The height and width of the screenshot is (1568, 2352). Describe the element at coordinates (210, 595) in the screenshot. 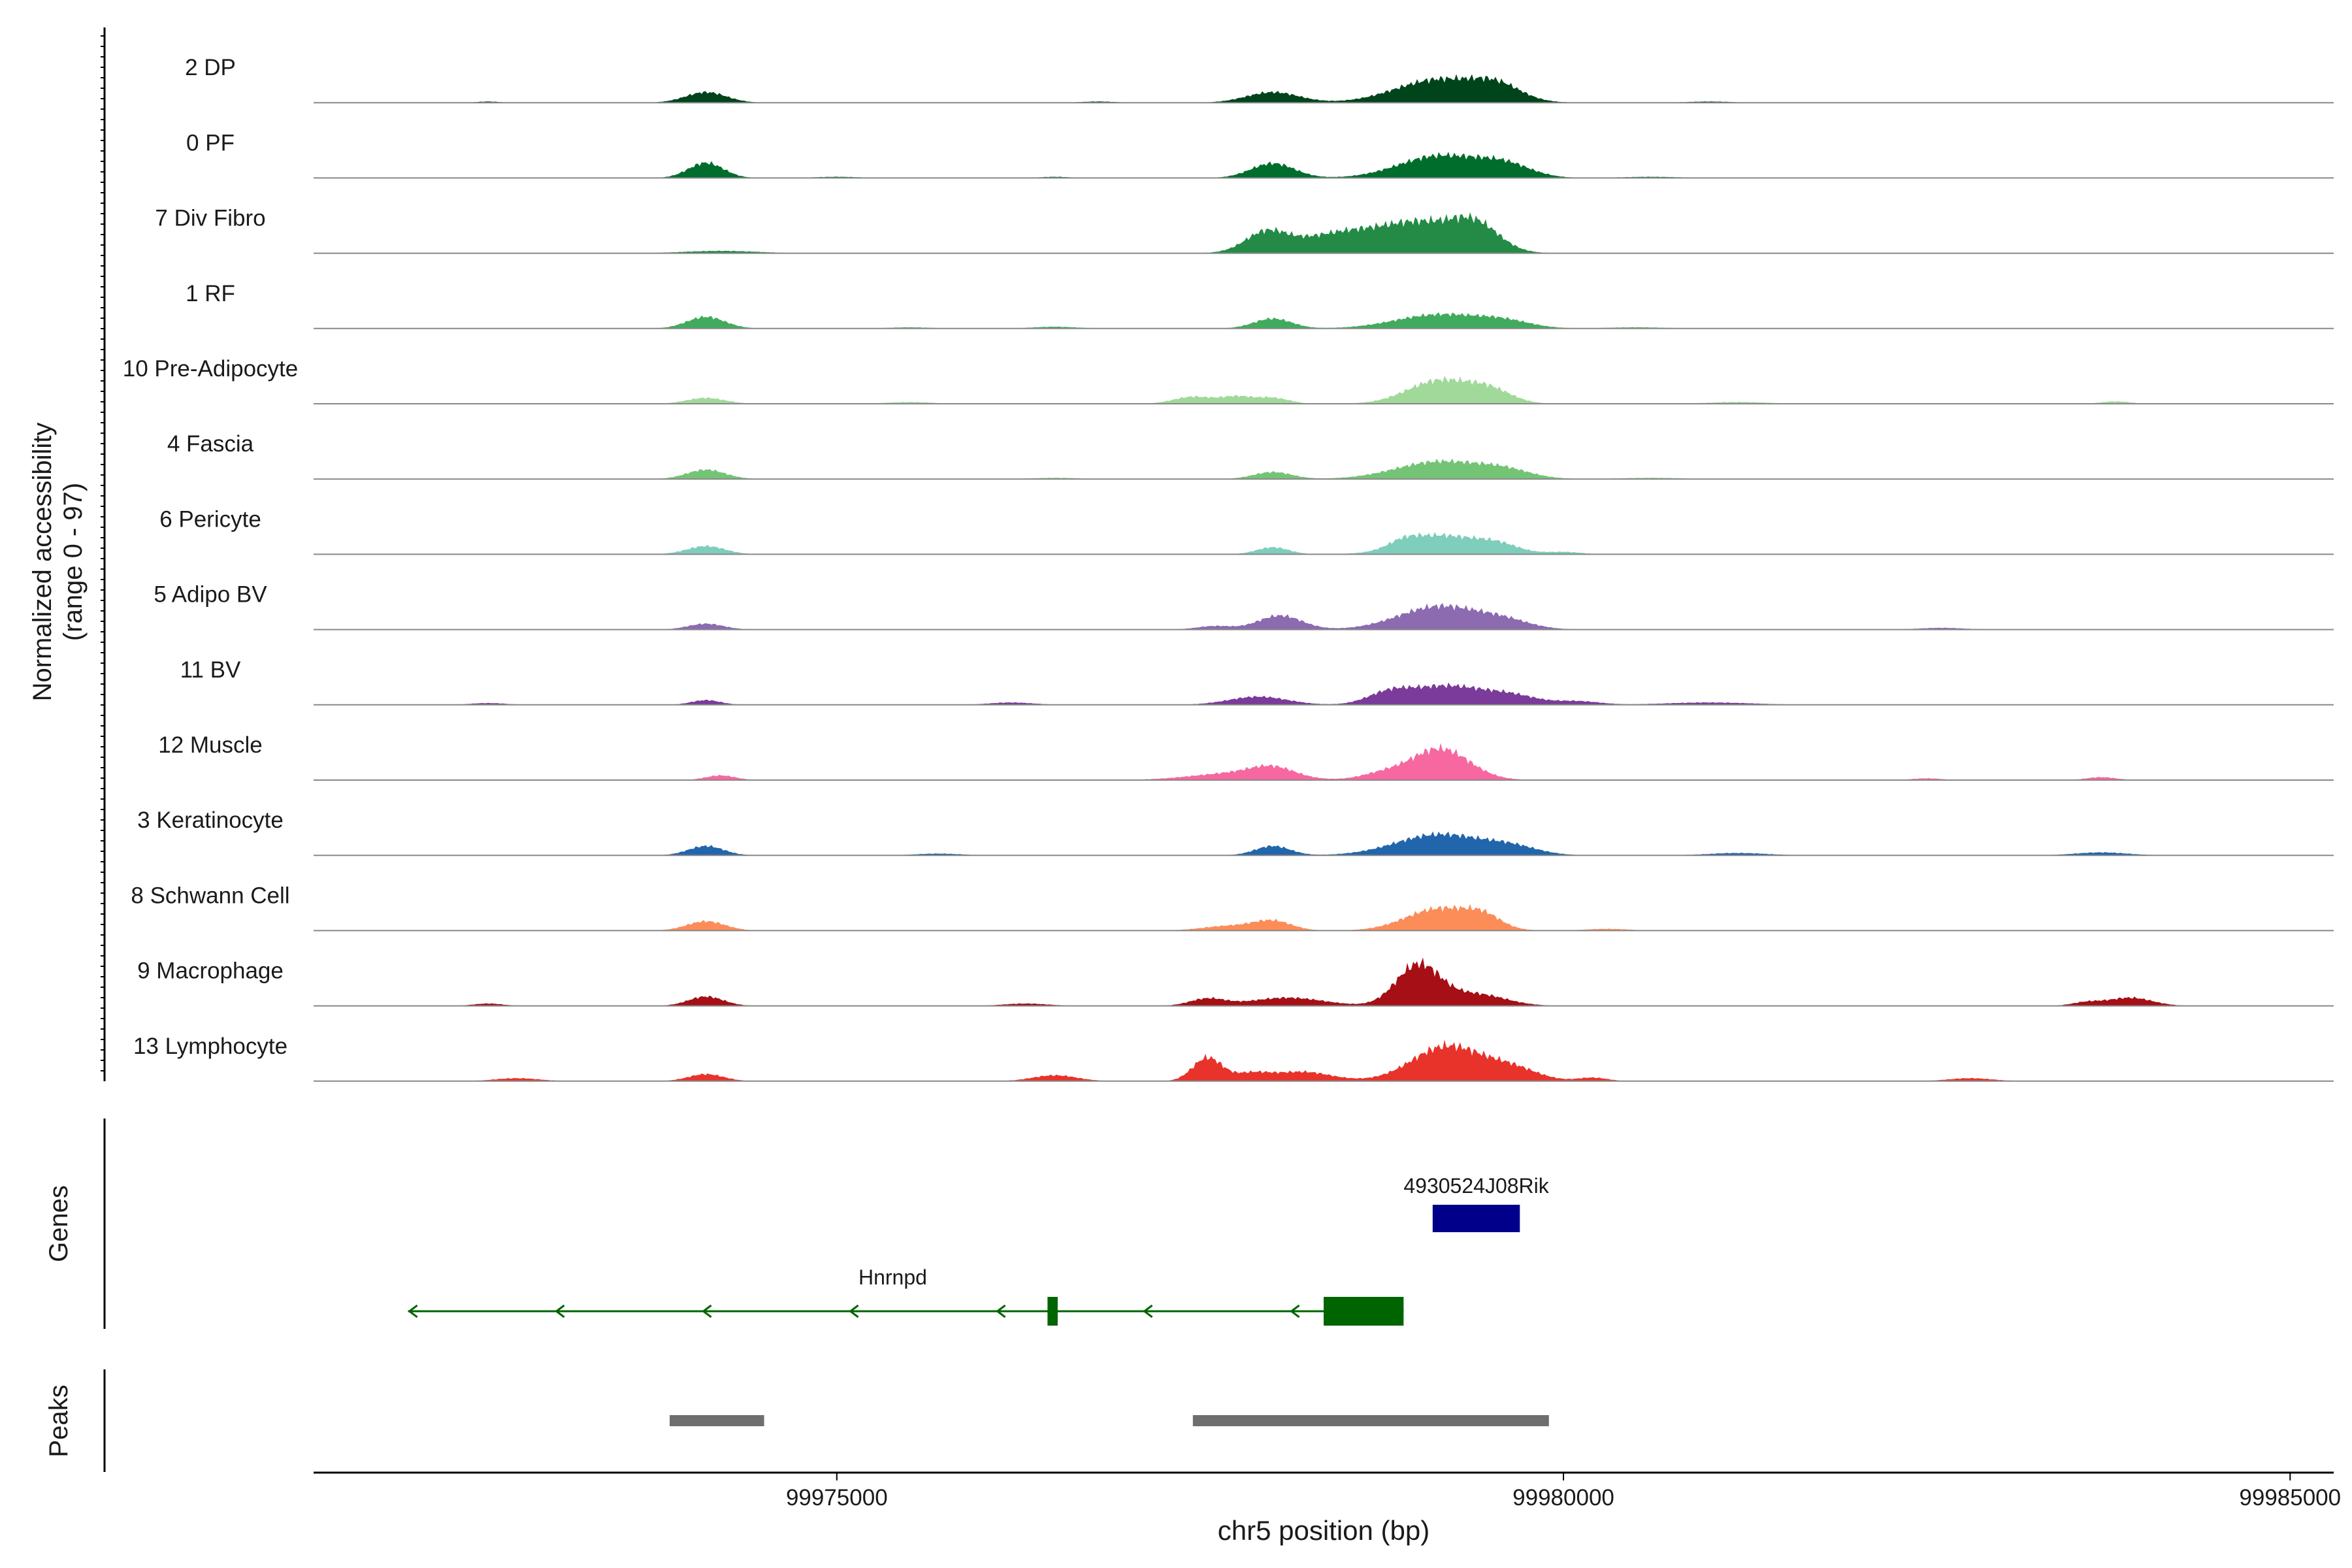

I see `track-label: 5 Adipo BV` at that location.